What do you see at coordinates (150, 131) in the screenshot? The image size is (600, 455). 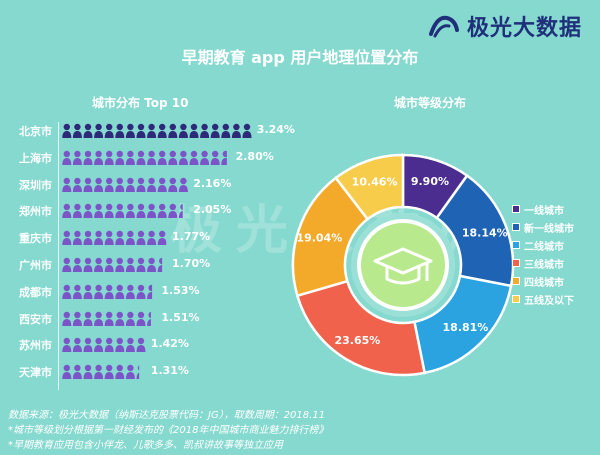 I see `bar-row: 北京市 3.24%` at bounding box center [150, 131].